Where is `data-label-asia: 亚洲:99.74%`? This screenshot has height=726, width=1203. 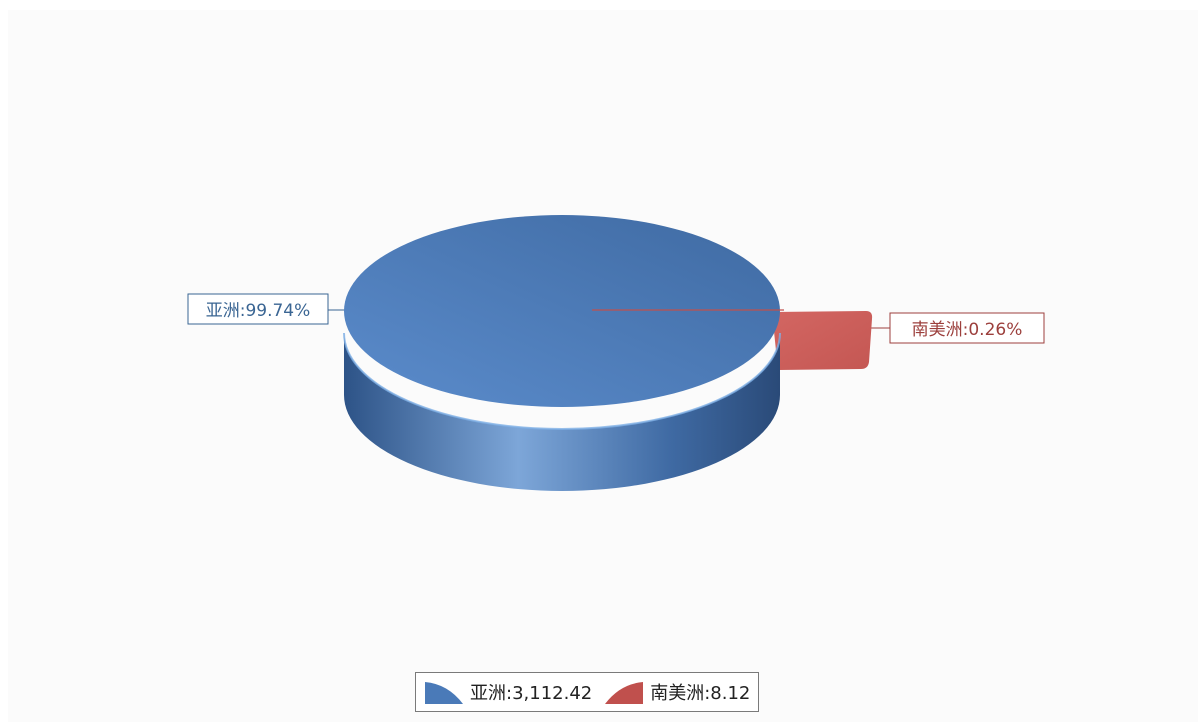 data-label-asia: 亚洲:99.74% is located at coordinates (258, 309).